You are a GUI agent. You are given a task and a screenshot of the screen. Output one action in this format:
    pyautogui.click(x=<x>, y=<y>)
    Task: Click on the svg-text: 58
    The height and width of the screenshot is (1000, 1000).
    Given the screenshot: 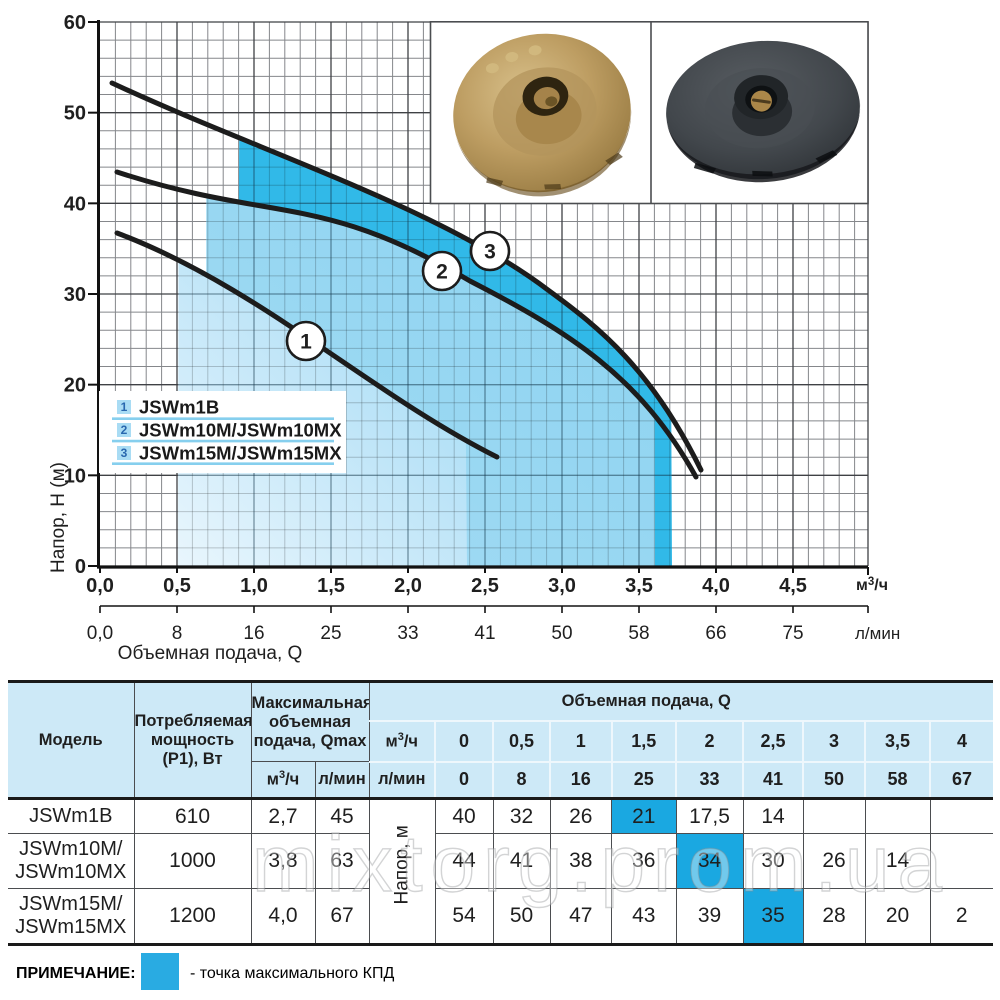 What is the action you would take?
    pyautogui.click(x=638, y=633)
    